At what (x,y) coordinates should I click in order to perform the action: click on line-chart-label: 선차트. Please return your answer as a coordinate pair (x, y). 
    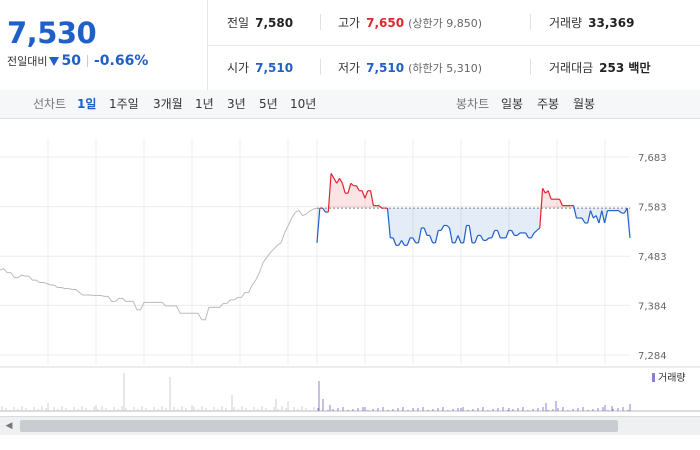
    Looking at the image, I should click on (50, 104).